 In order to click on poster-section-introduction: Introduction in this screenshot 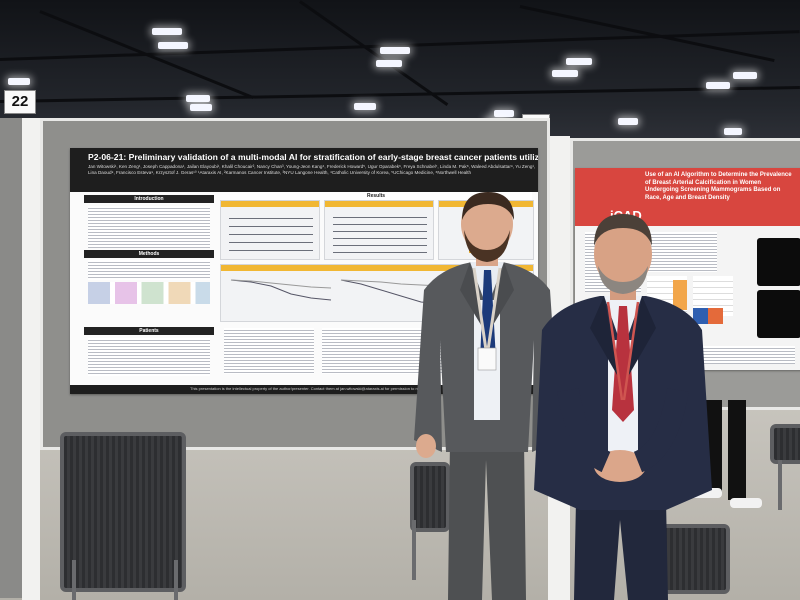, I will do `click(149, 199)`.